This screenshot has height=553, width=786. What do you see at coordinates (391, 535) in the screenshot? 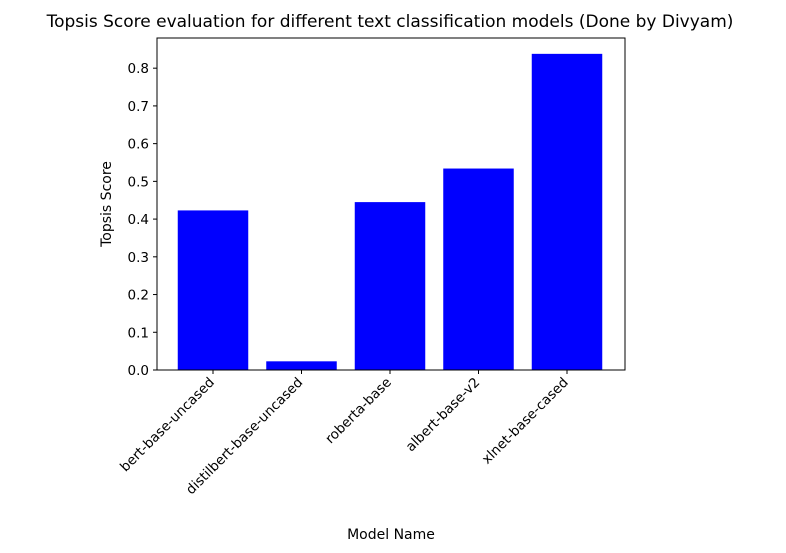
I see `x-axis-label: Model Name` at bounding box center [391, 535].